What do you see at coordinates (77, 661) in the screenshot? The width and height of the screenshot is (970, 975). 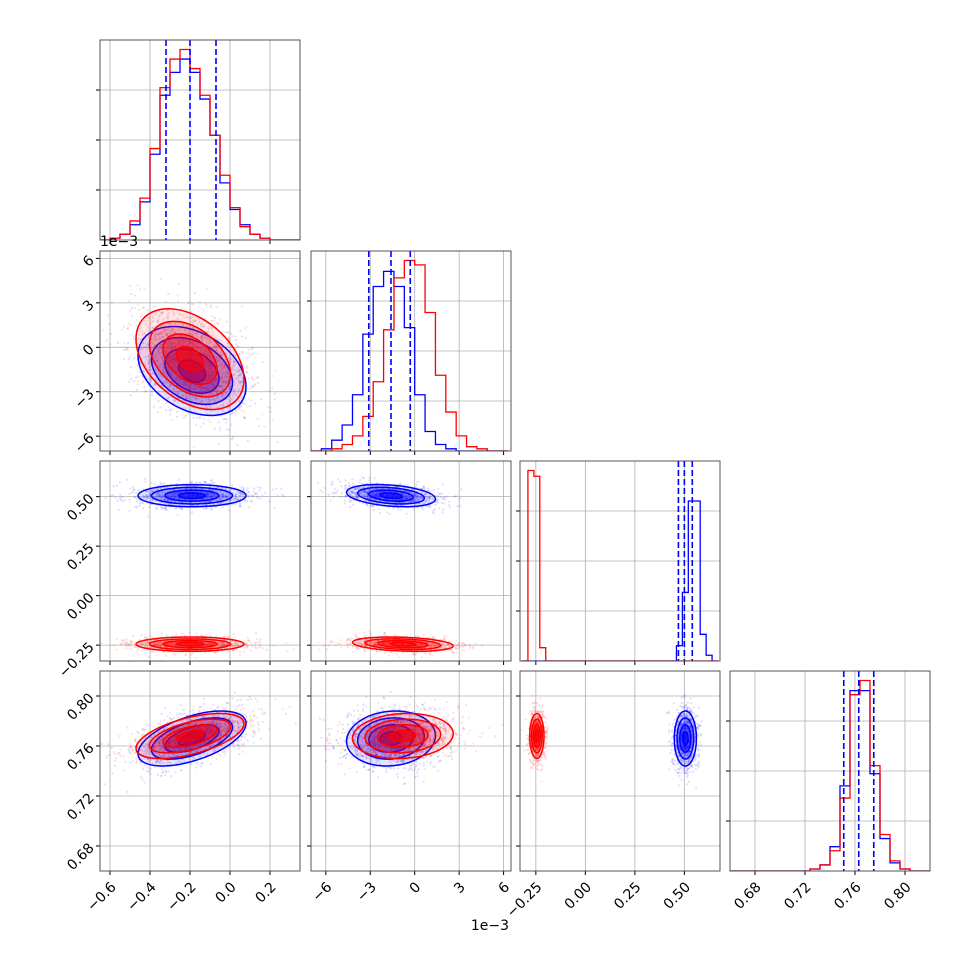 I see `ytick-label-2-0: −0.25` at bounding box center [77, 661].